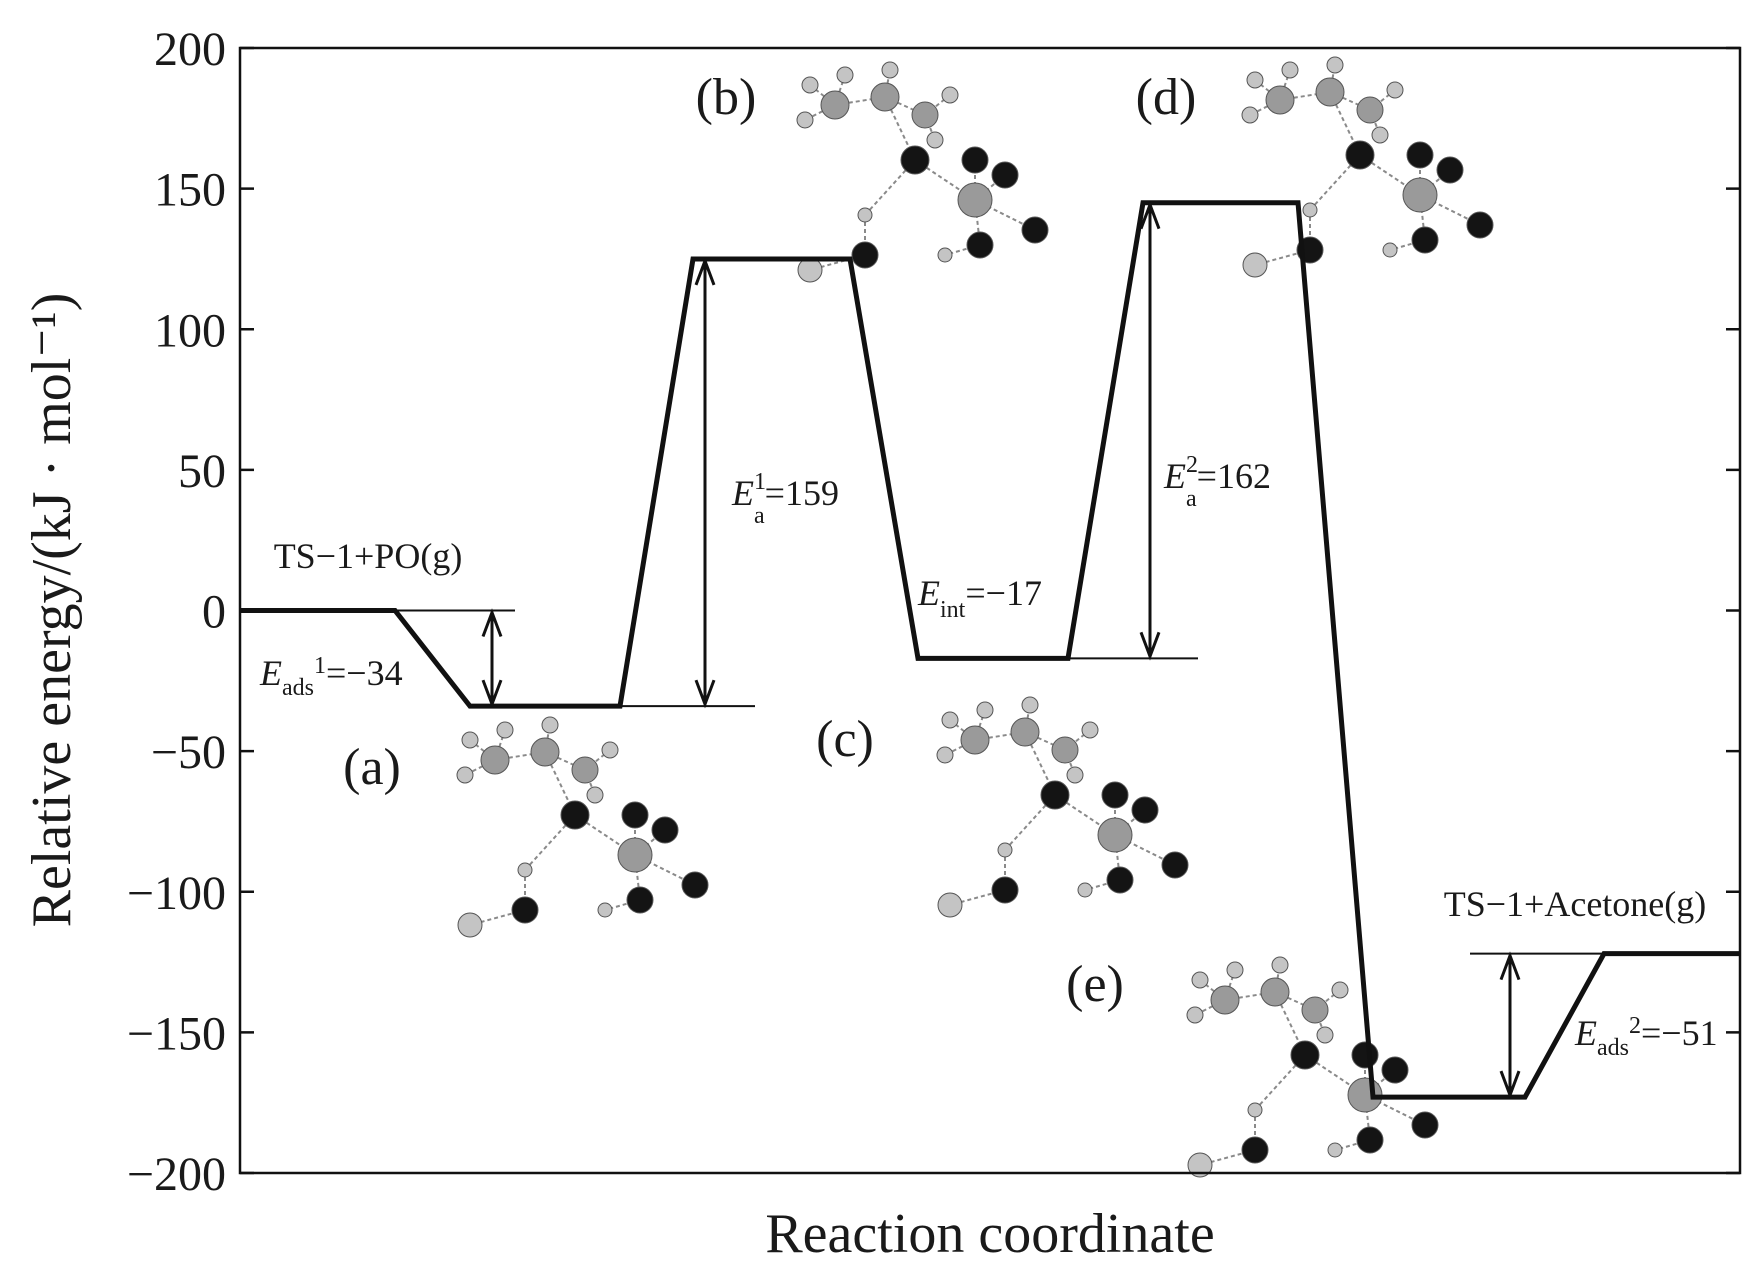  I want to click on stage-label-e: (e), so click(1095, 984).